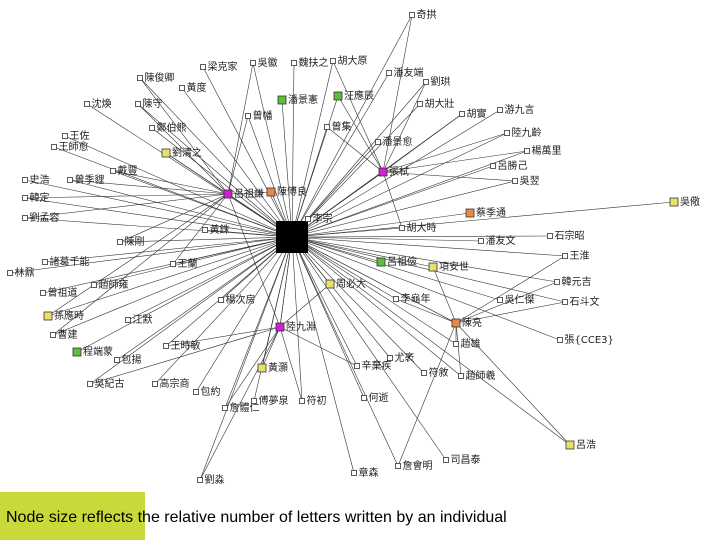 This screenshot has width=720, height=540. I want to click on node-label: 石宗昭, so click(570, 235).